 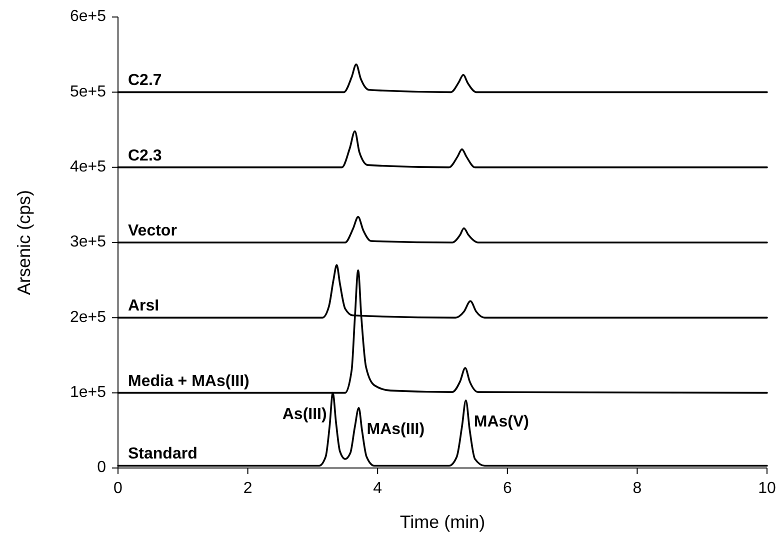 What do you see at coordinates (247, 488) in the screenshot?
I see `x-tick-label: 2` at bounding box center [247, 488].